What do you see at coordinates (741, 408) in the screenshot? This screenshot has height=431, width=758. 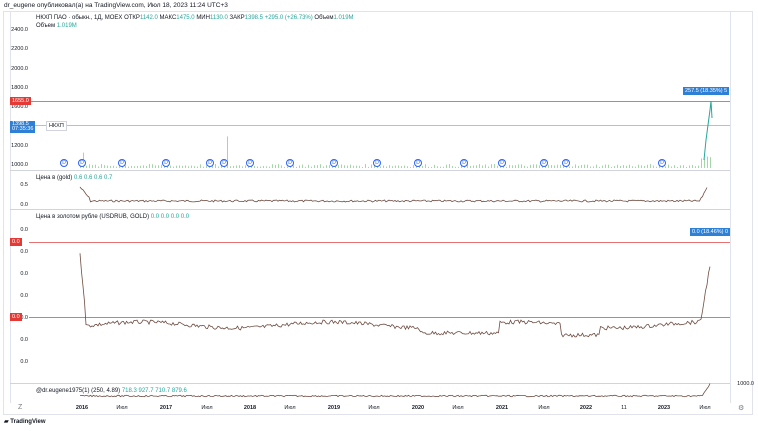 I see `settings-icon: ⚙` at bounding box center [741, 408].